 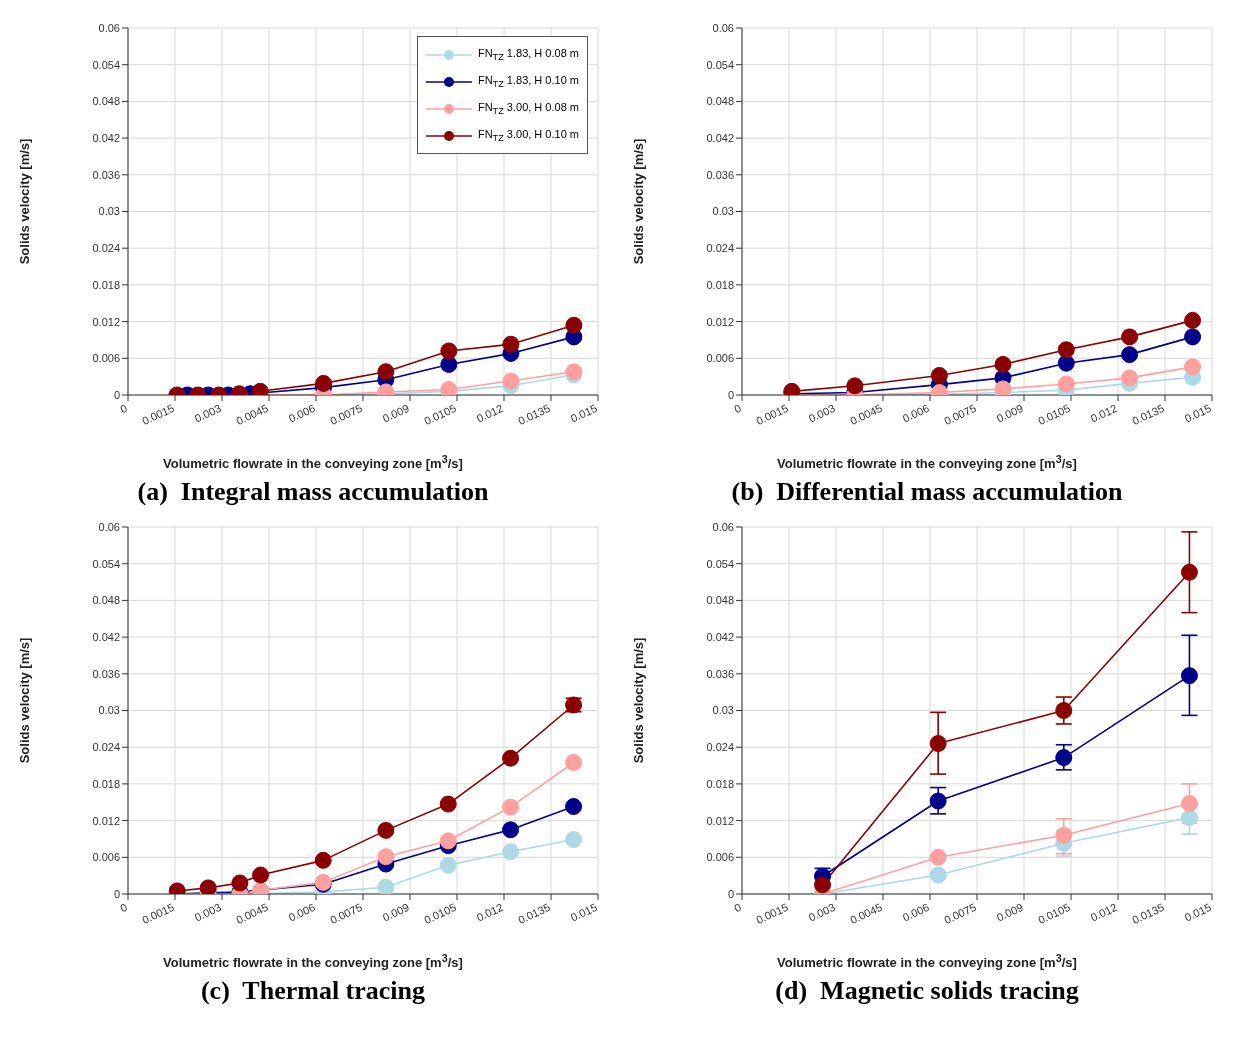 What do you see at coordinates (528, 54) in the screenshot?
I see `legend-label: FN$_{TZ}$ 1.83, H 0.08 m` at bounding box center [528, 54].